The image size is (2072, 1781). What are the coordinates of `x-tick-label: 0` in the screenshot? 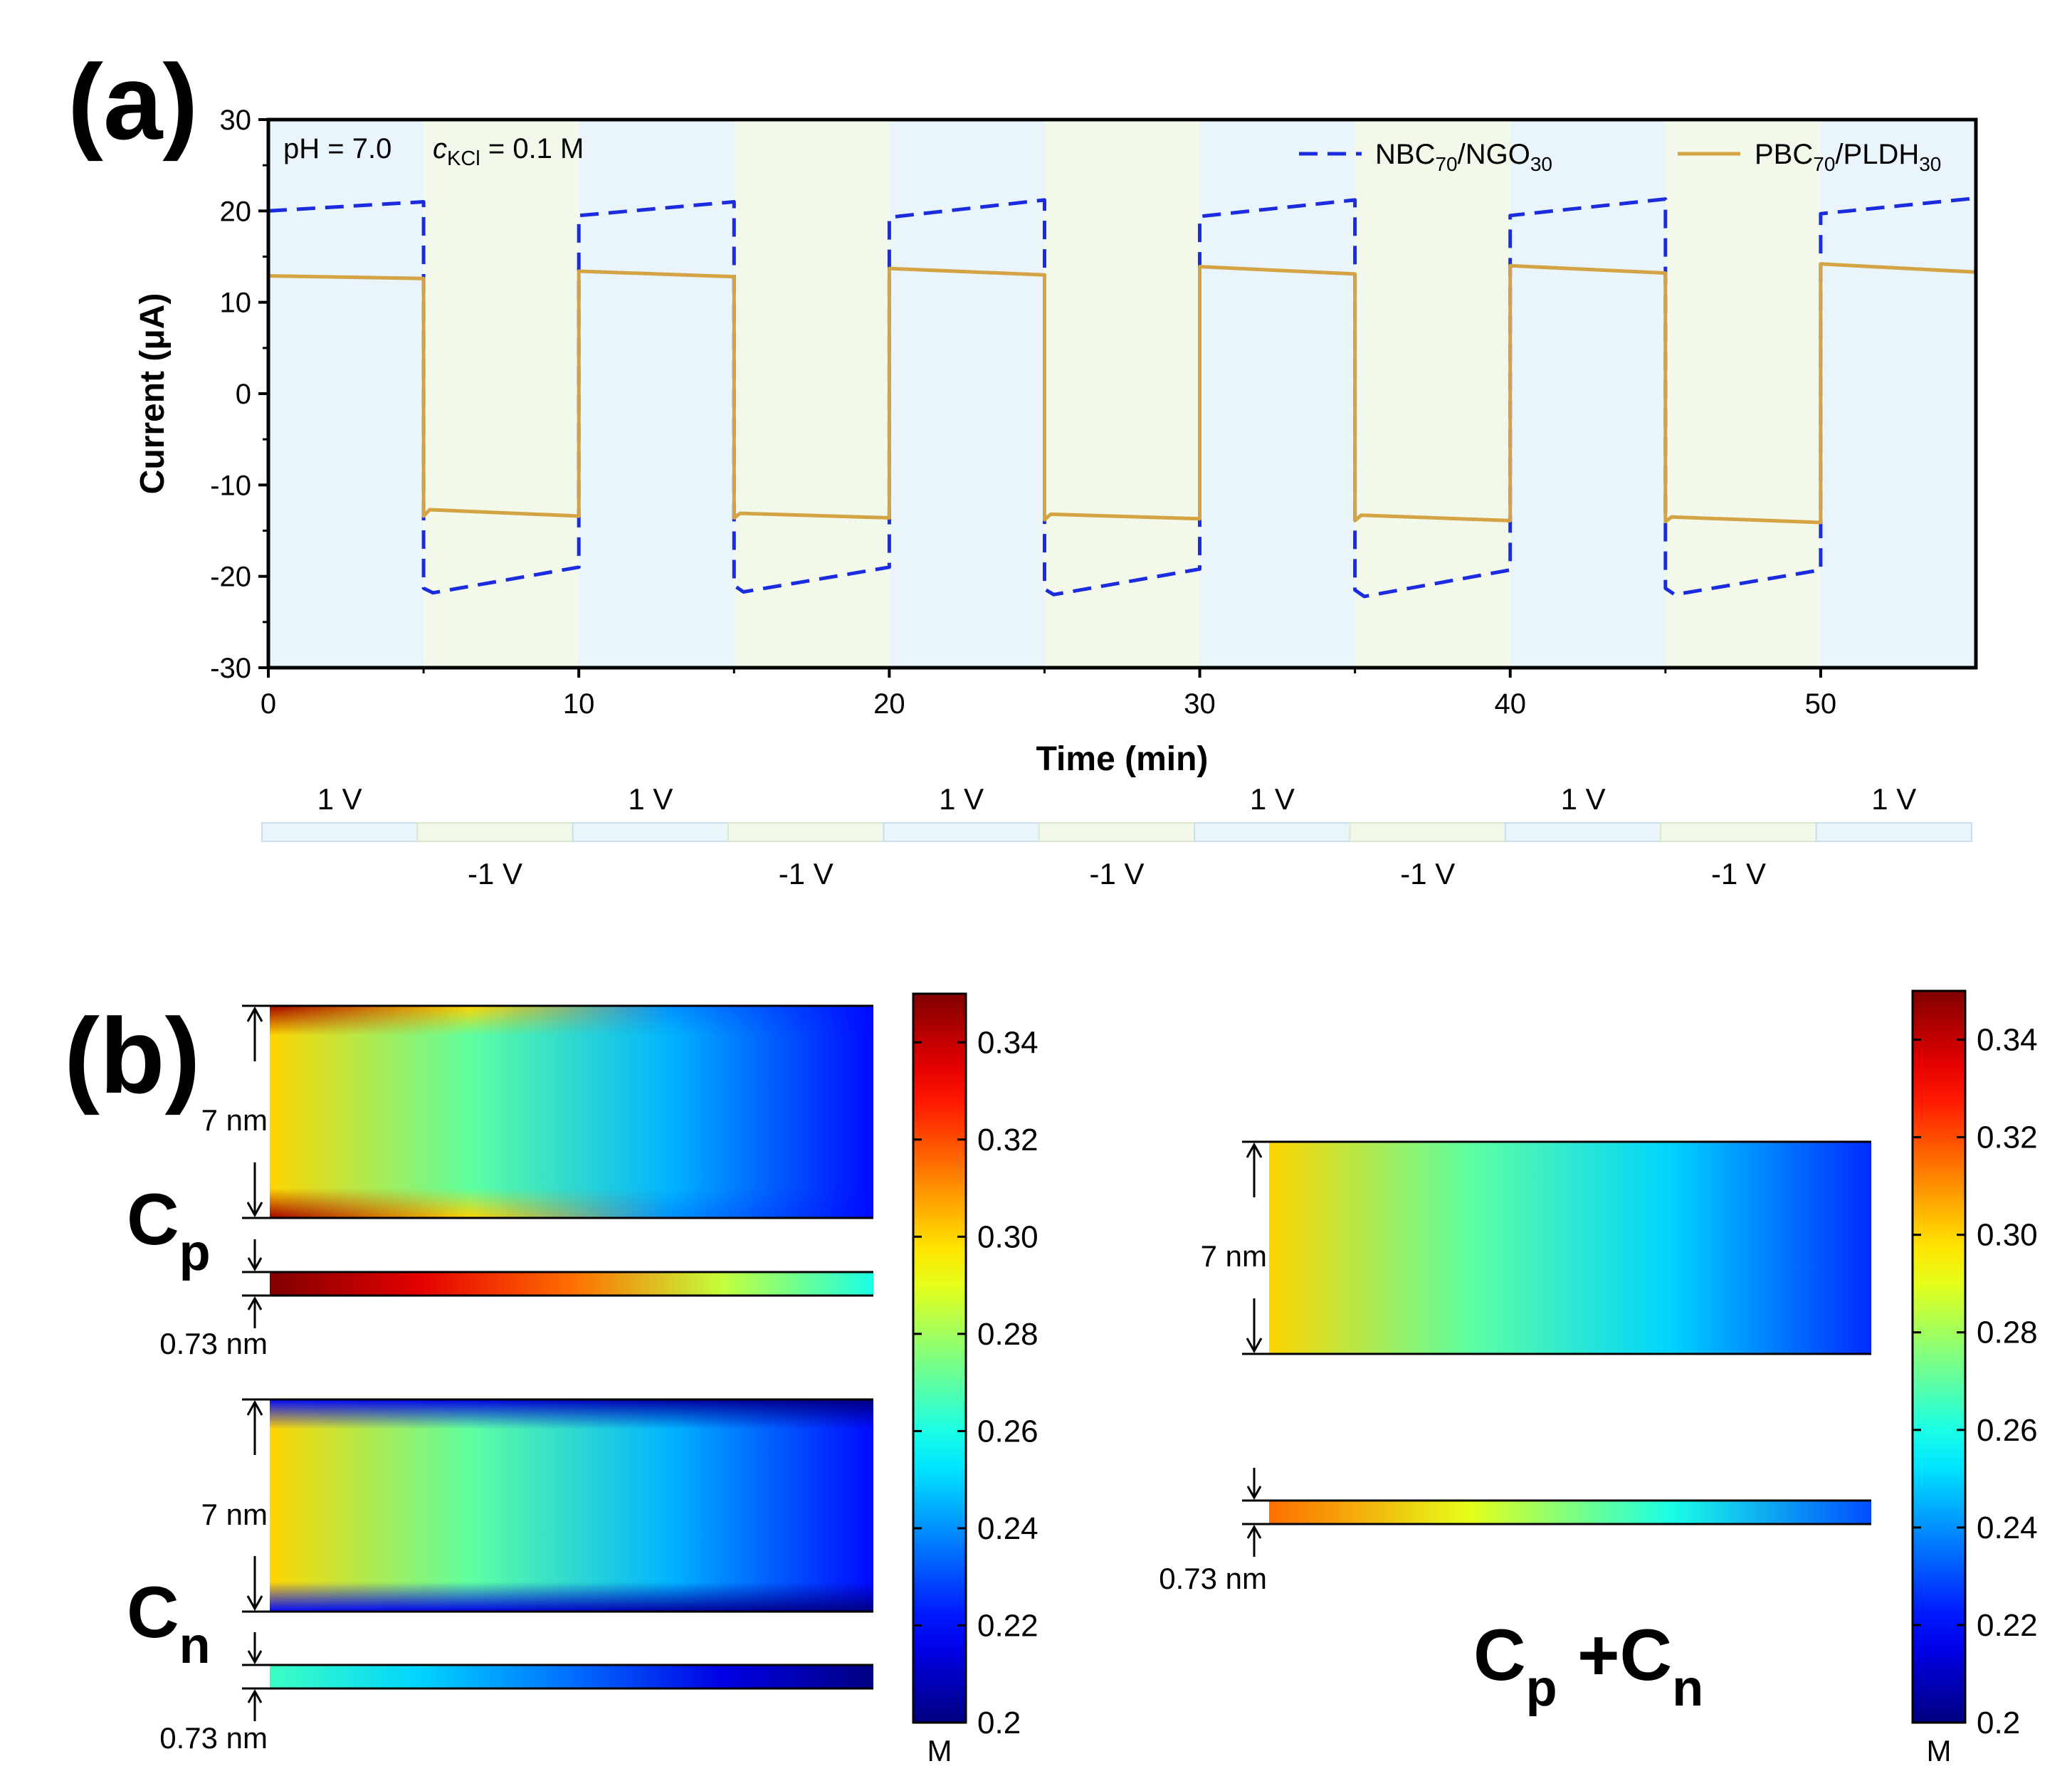 It's located at (269, 704).